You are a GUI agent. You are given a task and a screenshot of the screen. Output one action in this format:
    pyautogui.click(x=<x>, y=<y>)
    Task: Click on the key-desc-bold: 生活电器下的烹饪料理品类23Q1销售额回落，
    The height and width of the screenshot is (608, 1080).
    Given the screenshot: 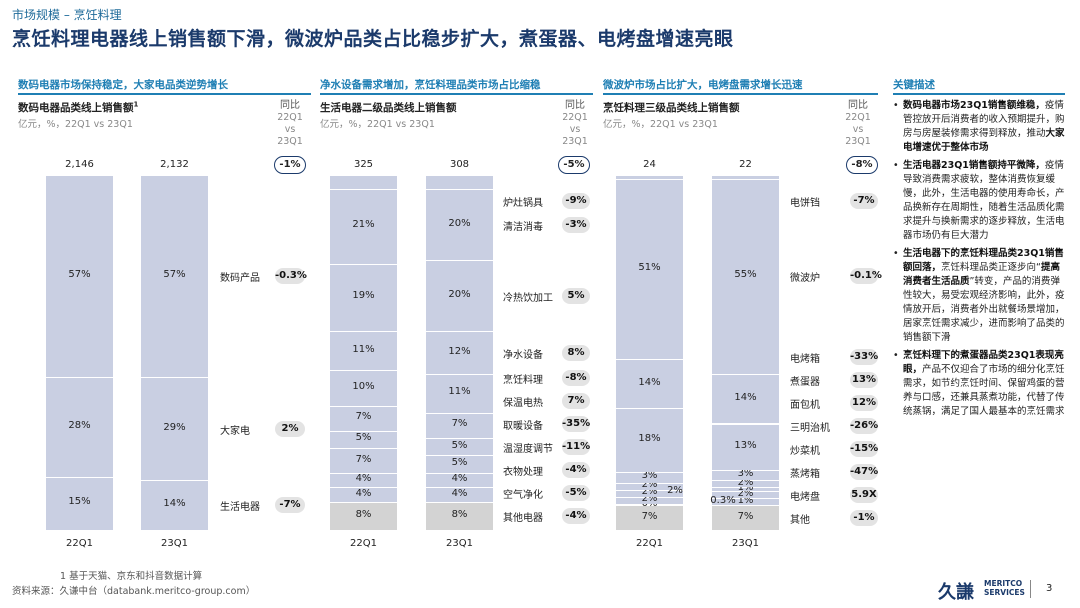 What is the action you would take?
    pyautogui.click(x=983, y=260)
    